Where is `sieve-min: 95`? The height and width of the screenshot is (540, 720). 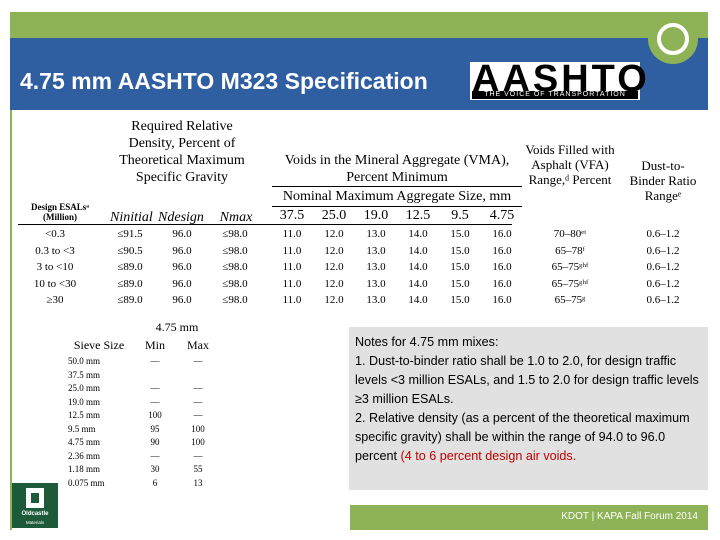 sieve-min: 95 is located at coordinates (155, 428).